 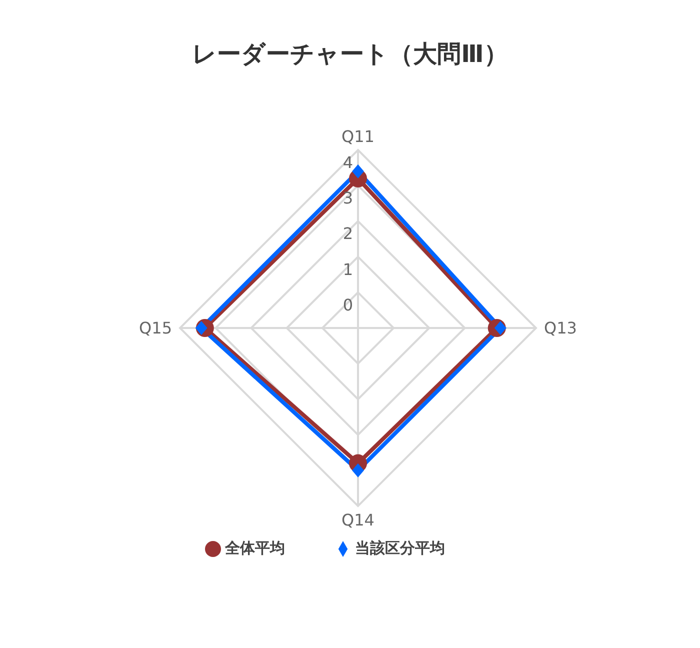 I want to click on y-tick-label: 4, so click(x=348, y=162).